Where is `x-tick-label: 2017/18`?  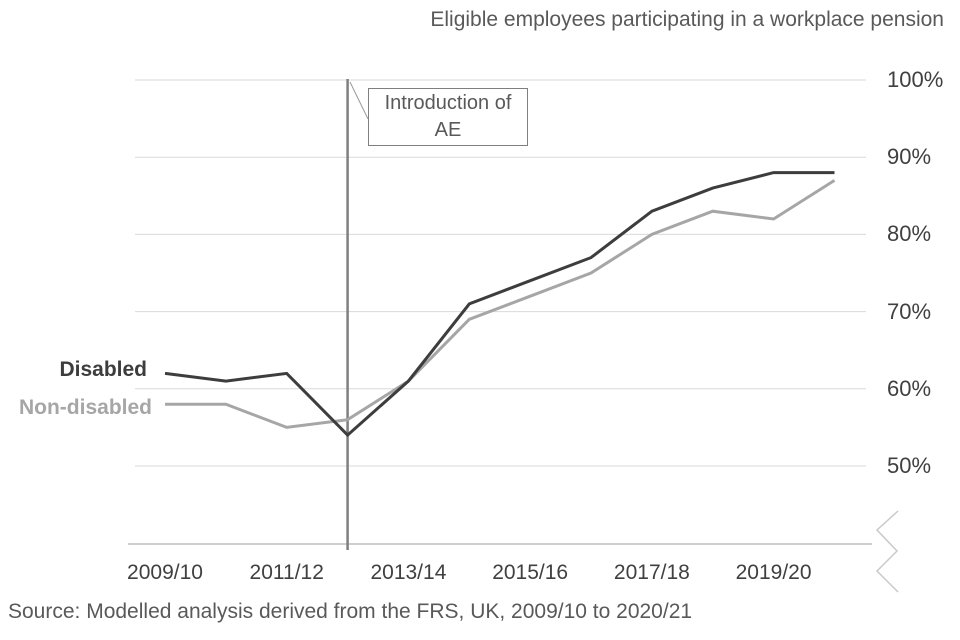
x-tick-label: 2017/18 is located at coordinates (651, 572).